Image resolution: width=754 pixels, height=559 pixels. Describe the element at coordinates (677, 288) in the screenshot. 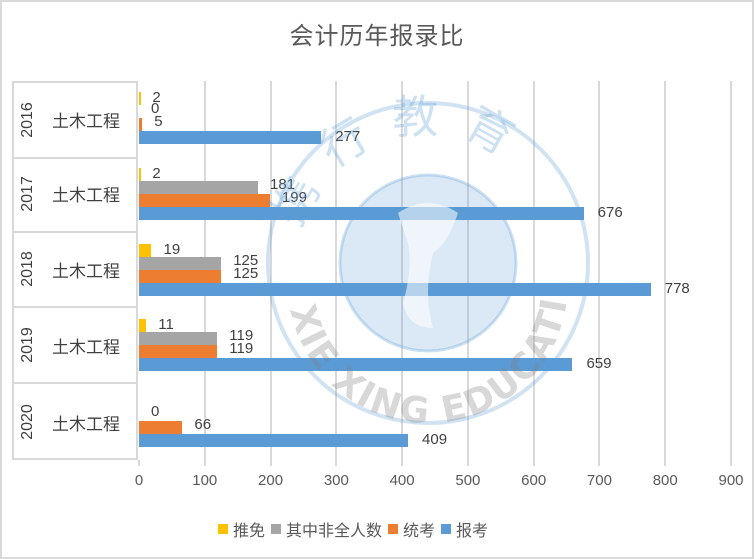

I see `data-label: 778` at that location.